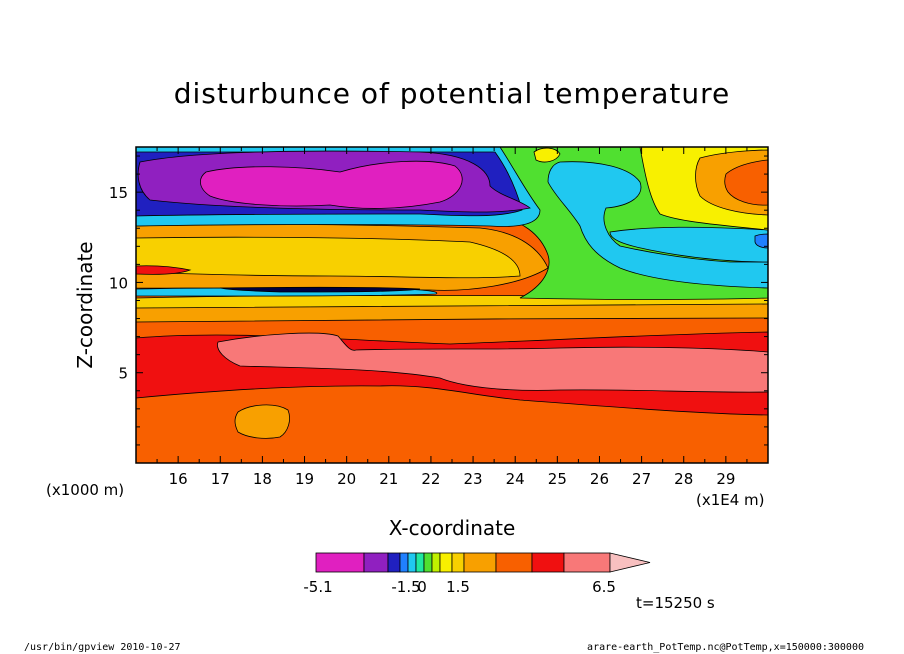 The width and height of the screenshot is (904, 654). I want to click on x-tick-label: 29, so click(725, 479).